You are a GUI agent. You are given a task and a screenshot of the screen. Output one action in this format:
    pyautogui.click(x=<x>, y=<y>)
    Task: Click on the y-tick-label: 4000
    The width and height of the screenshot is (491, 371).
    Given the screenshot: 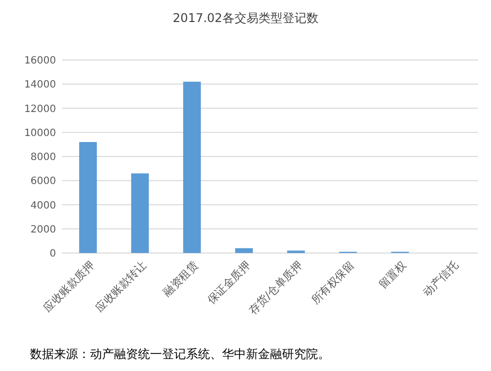 What is the action you would take?
    pyautogui.click(x=43, y=206)
    